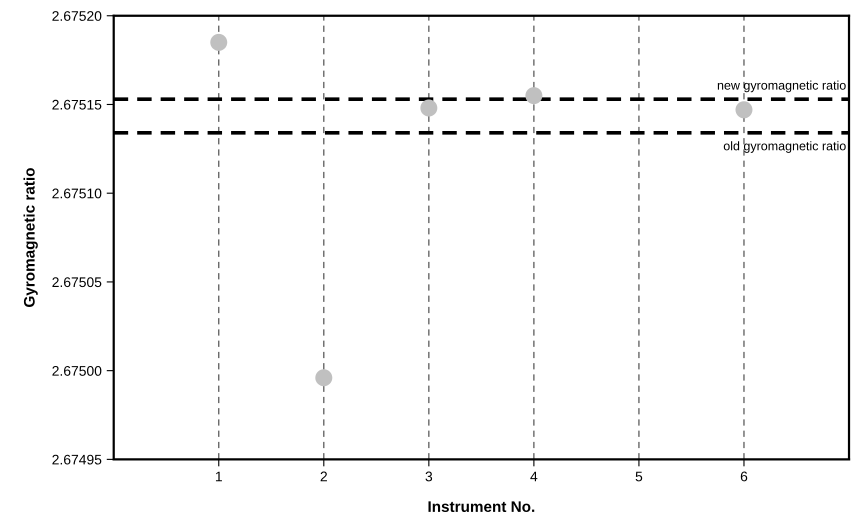  What do you see at coordinates (429, 477) in the screenshot?
I see `x-tick-label: 3` at bounding box center [429, 477].